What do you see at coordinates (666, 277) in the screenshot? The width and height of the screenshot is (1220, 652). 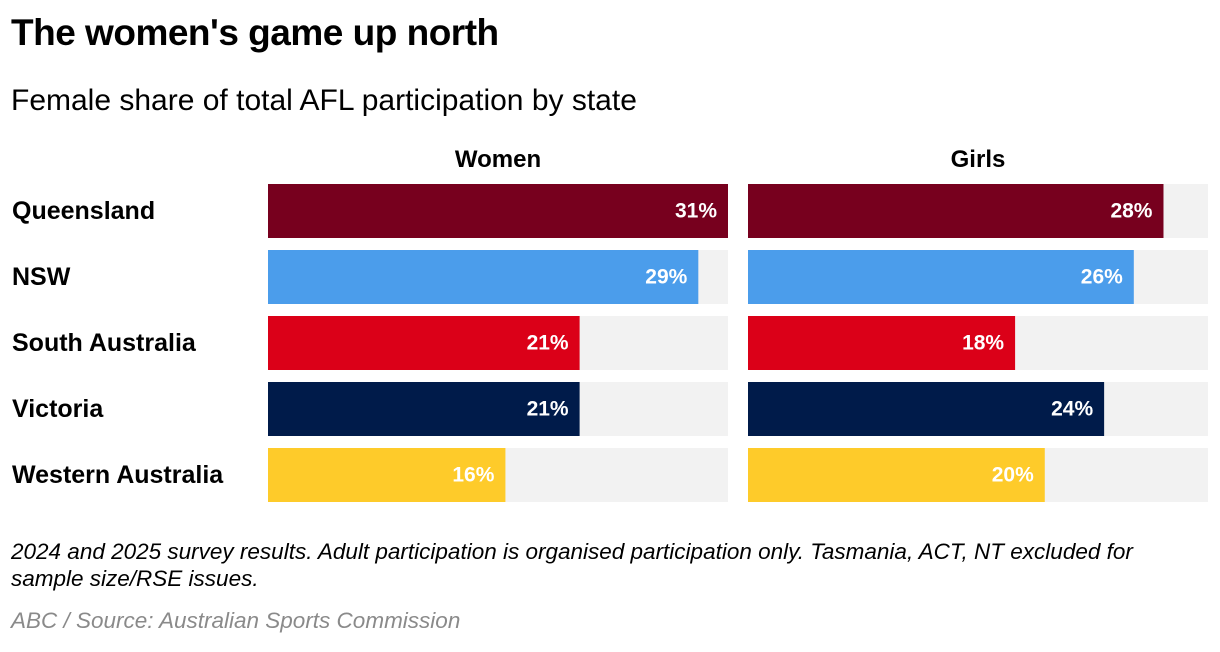 I see `bar-value-label: 29%` at bounding box center [666, 277].